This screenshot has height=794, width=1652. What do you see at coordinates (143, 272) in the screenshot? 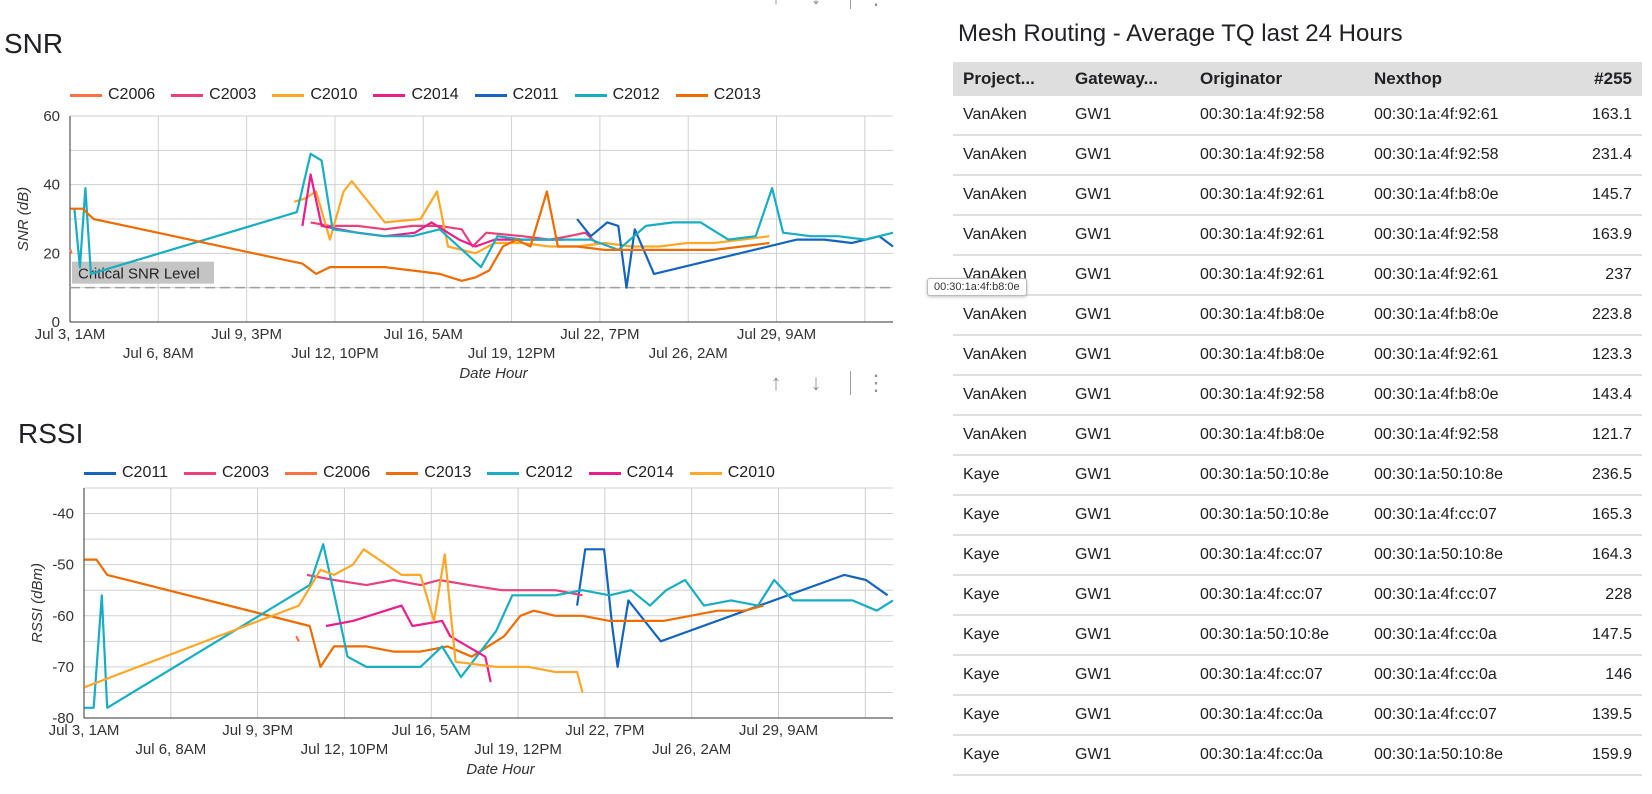
I see `reference-label-background` at bounding box center [143, 272].